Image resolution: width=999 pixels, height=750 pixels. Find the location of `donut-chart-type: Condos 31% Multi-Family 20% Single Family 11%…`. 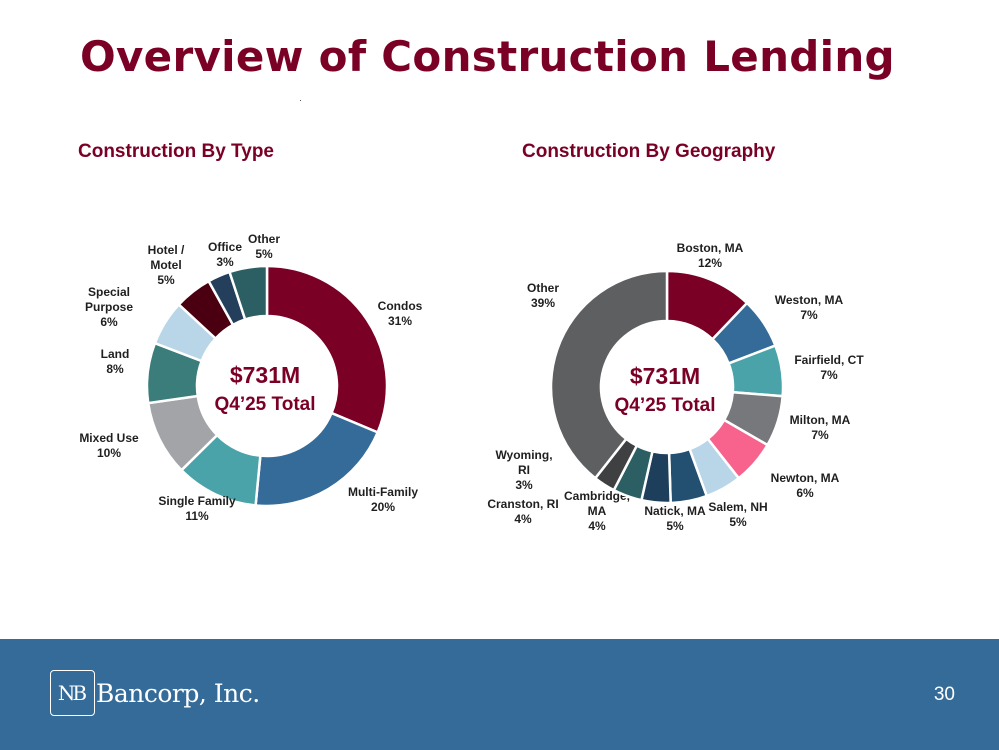

donut-chart-type: Condos 31% Multi-Family 20% Single Family 11%… is located at coordinates (250, 377).